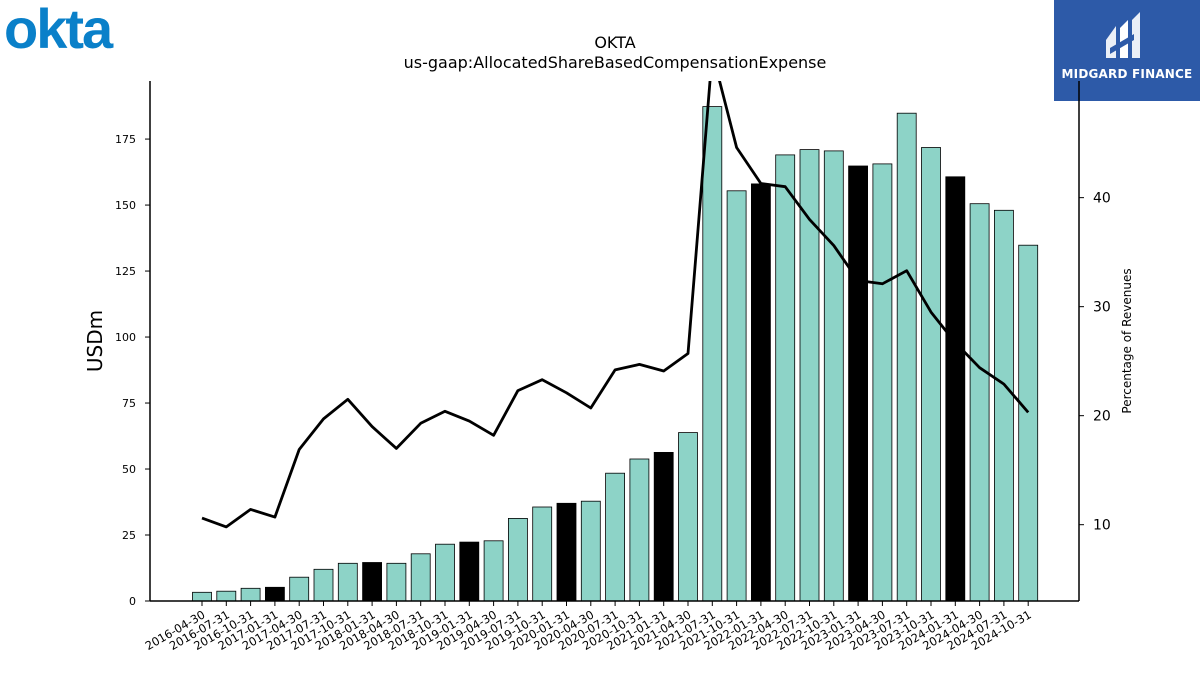 Image resolution: width=1200 pixels, height=675 pixels. Describe the element at coordinates (129, 535) in the screenshot. I see `y-tick-label: 25` at that location.